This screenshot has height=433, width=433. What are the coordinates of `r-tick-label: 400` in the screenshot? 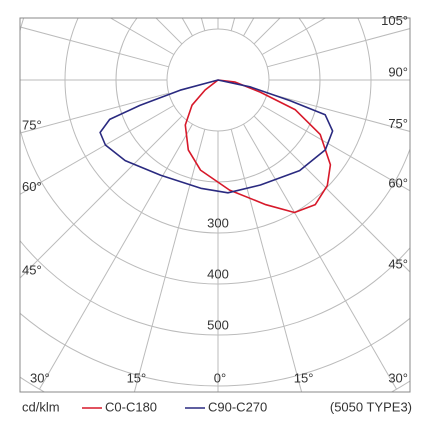 It's located at (218, 273).